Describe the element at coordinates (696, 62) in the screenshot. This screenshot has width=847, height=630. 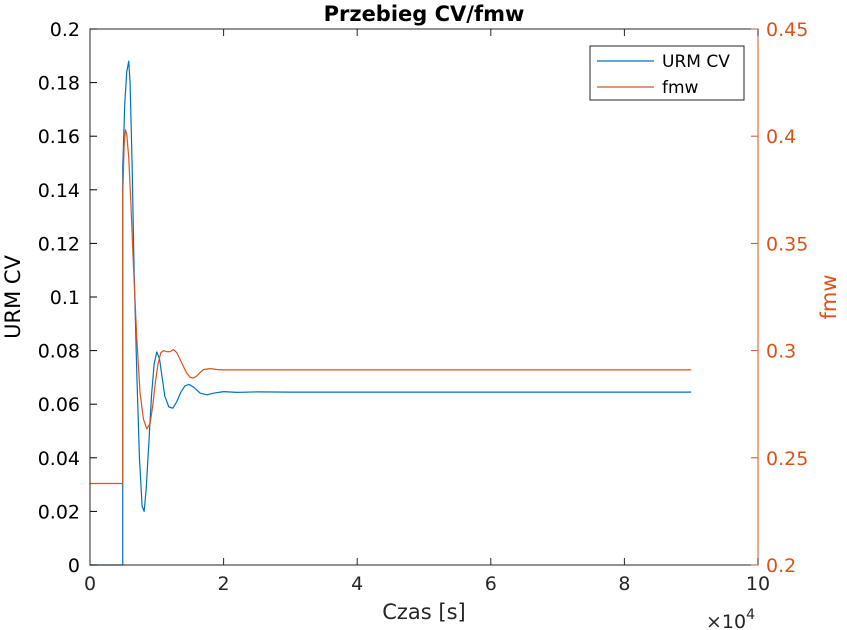
I see `legend-label-urm-cv: URM CV` at that location.